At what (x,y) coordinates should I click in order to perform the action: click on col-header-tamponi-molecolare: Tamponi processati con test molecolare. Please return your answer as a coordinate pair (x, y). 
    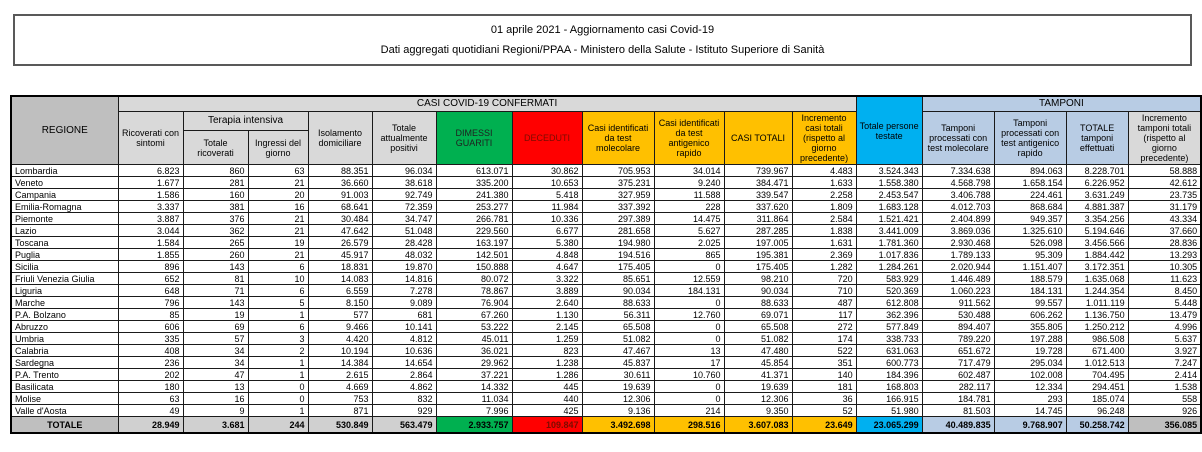
    Looking at the image, I should click on (958, 138).